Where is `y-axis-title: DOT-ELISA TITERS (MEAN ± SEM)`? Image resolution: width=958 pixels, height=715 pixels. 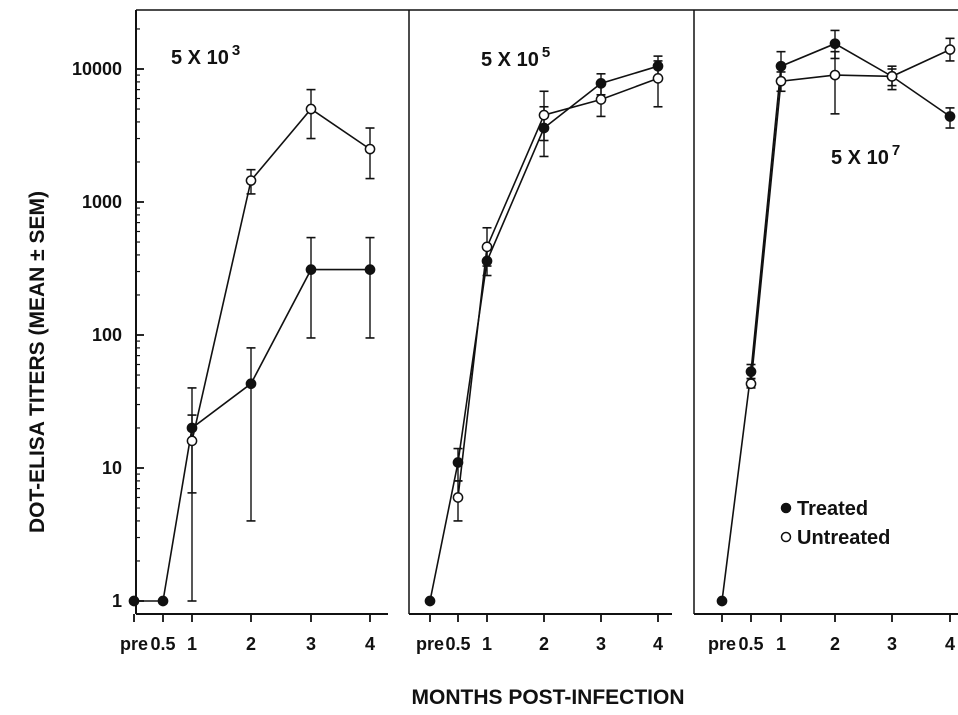
y-axis-title: DOT-ELISA TITERS (MEAN ± SEM) is located at coordinates (37, 362).